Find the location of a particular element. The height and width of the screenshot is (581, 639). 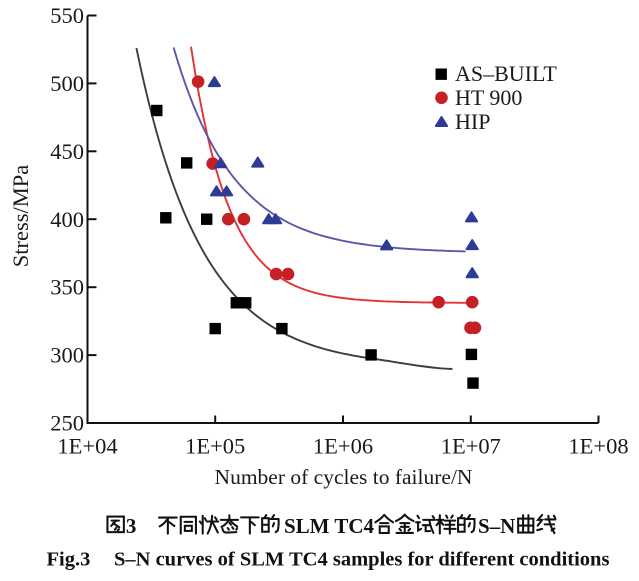

svg-text: 550 is located at coordinates (67, 15).